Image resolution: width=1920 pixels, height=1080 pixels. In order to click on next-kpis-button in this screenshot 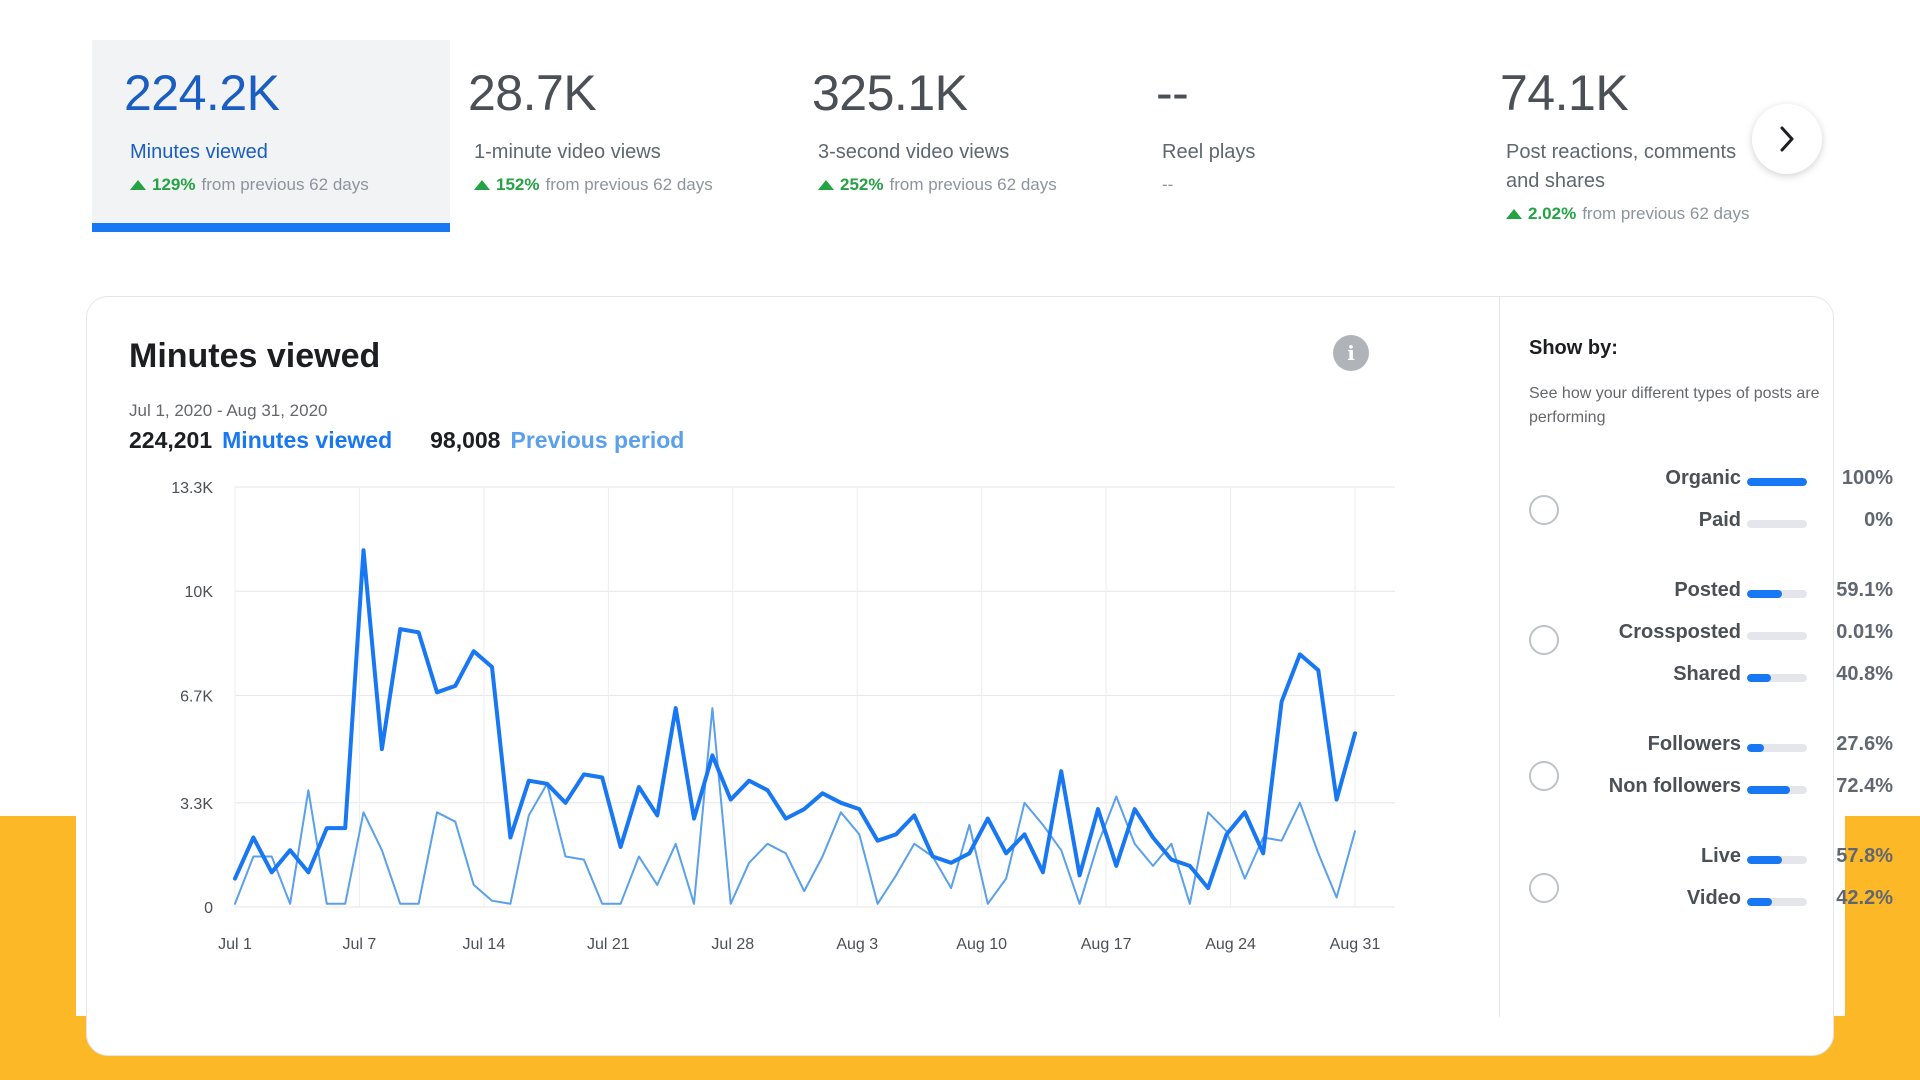, I will do `click(1787, 139)`.